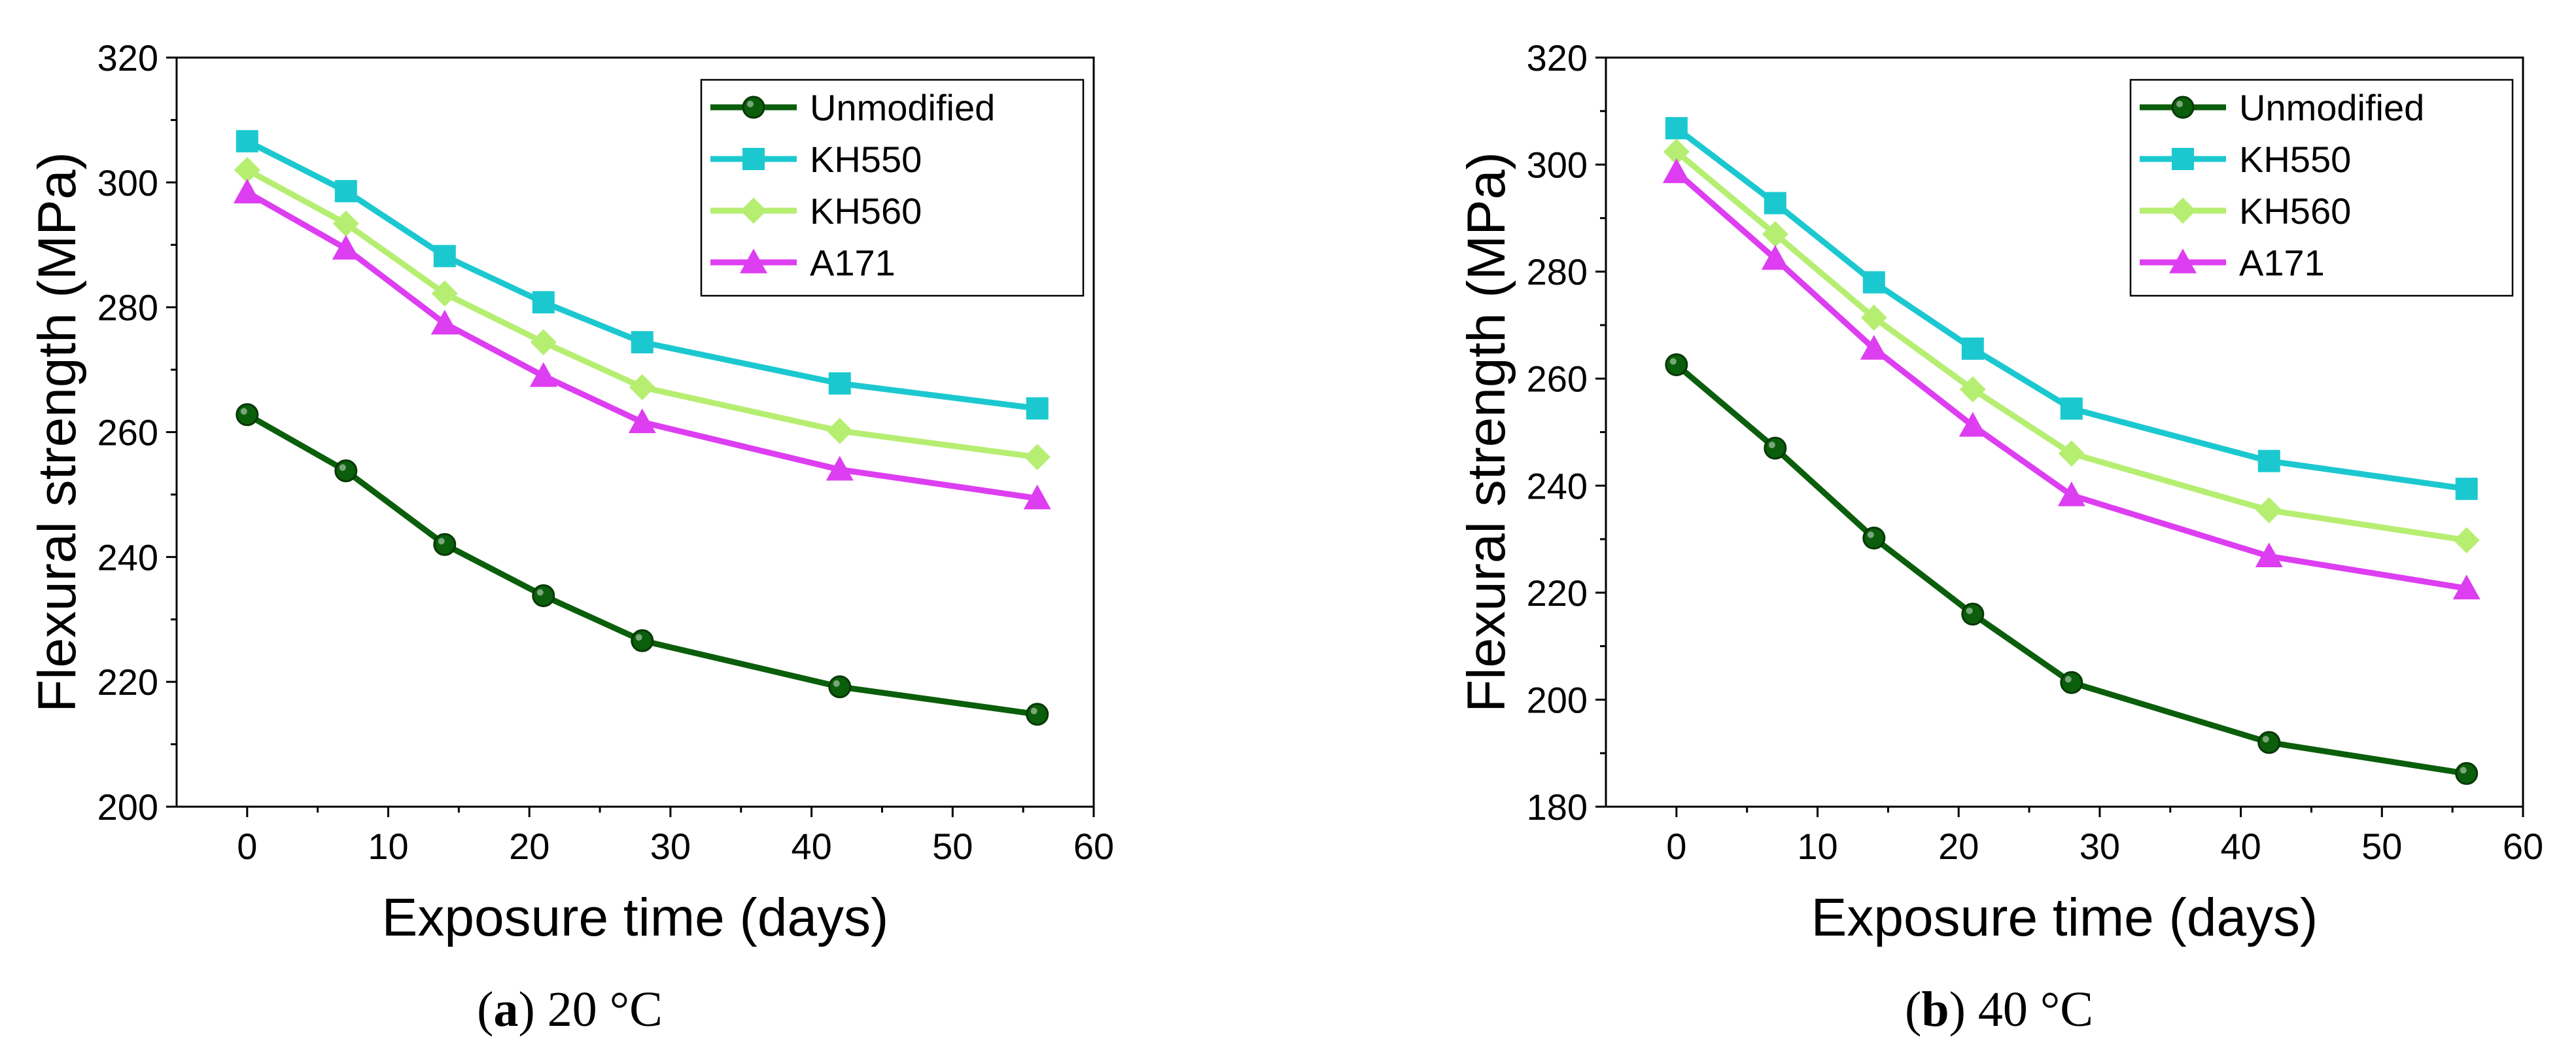  What do you see at coordinates (671, 847) in the screenshot?
I see `x-tick-label: 30` at bounding box center [671, 847].